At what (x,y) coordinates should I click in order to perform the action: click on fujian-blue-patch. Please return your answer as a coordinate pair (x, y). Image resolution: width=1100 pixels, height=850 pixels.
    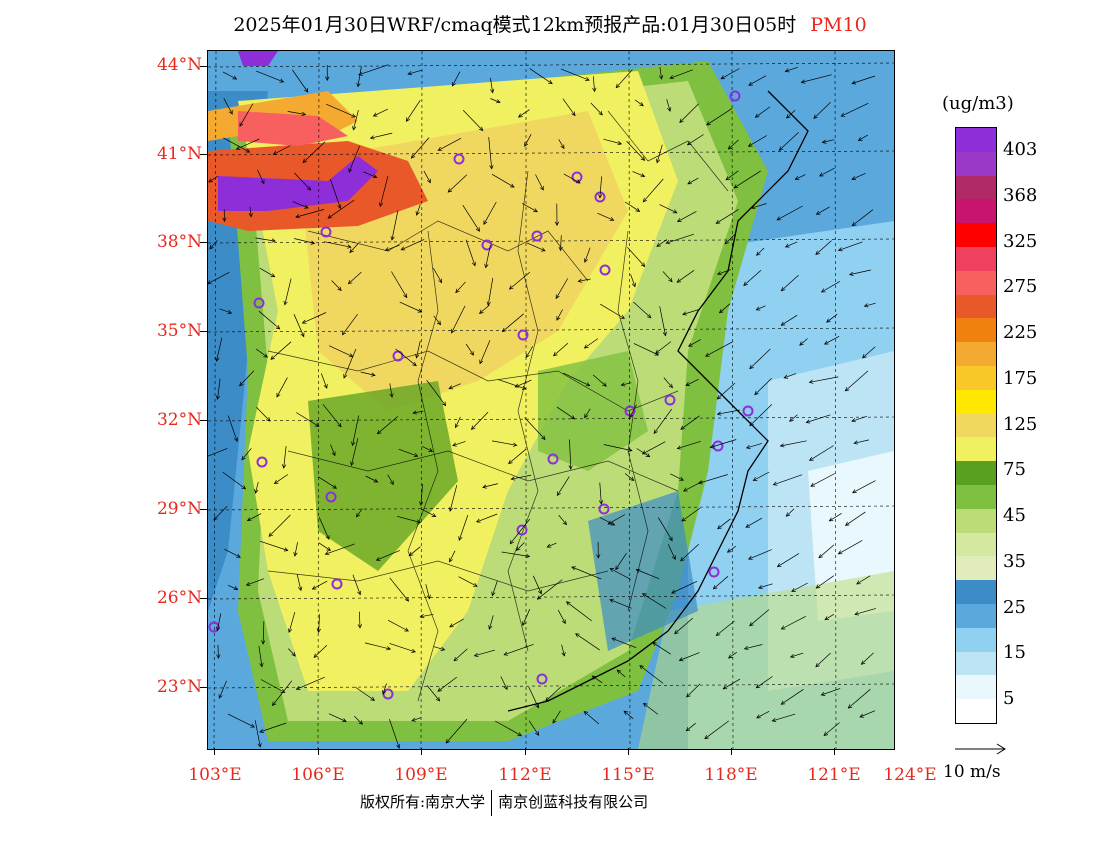
    Looking at the image, I should click on (643, 571).